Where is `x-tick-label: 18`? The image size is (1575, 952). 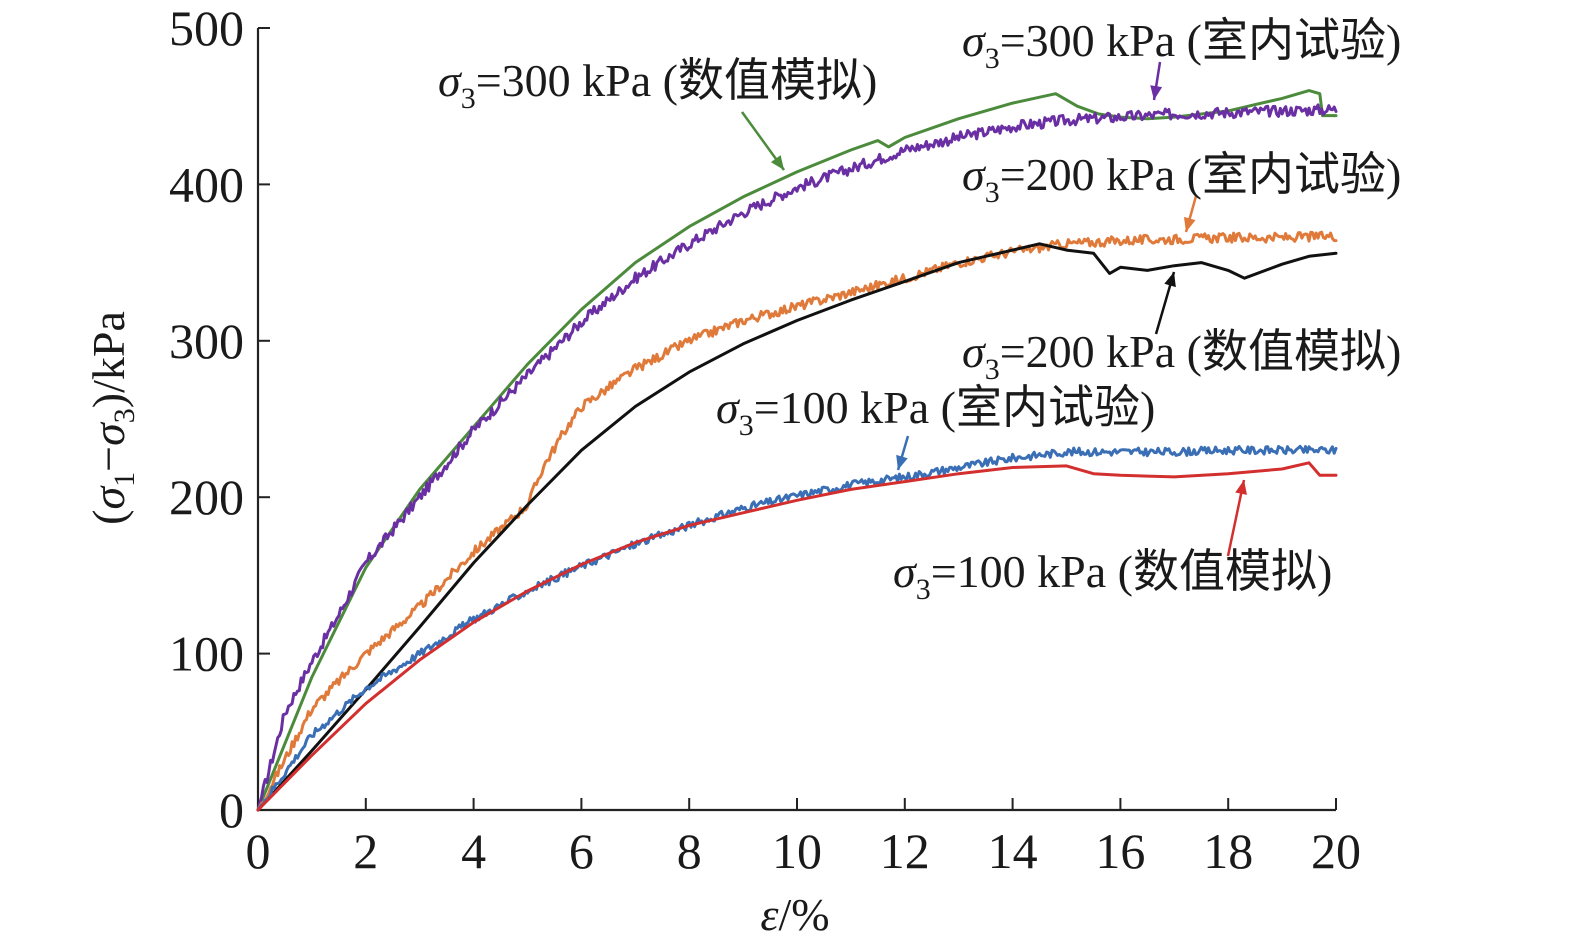
x-tick-label: 18 is located at coordinates (1228, 851).